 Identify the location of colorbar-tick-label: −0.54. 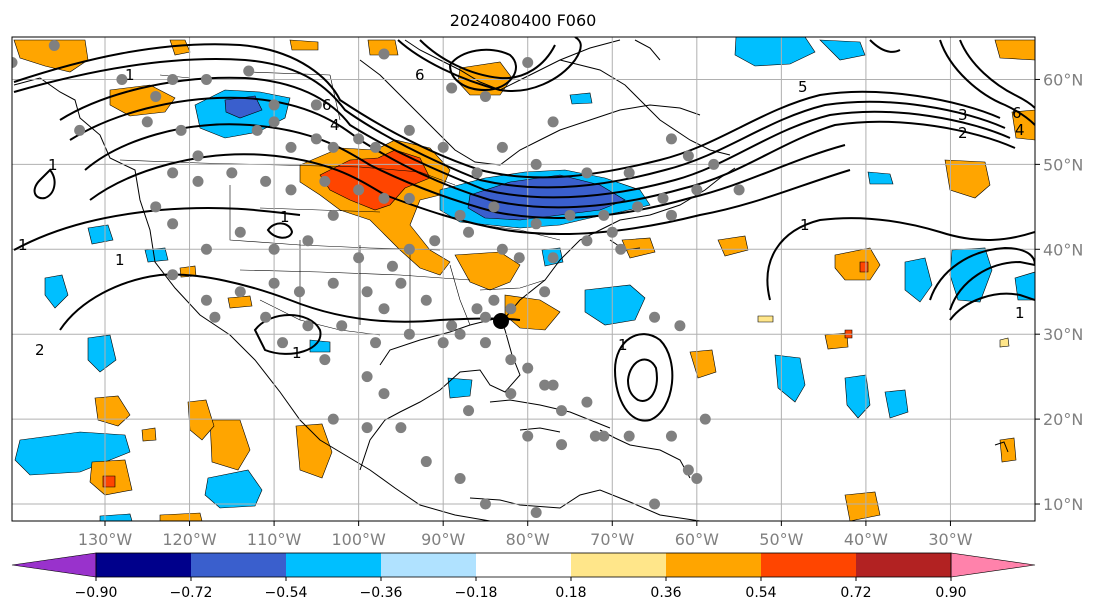
(286, 593).